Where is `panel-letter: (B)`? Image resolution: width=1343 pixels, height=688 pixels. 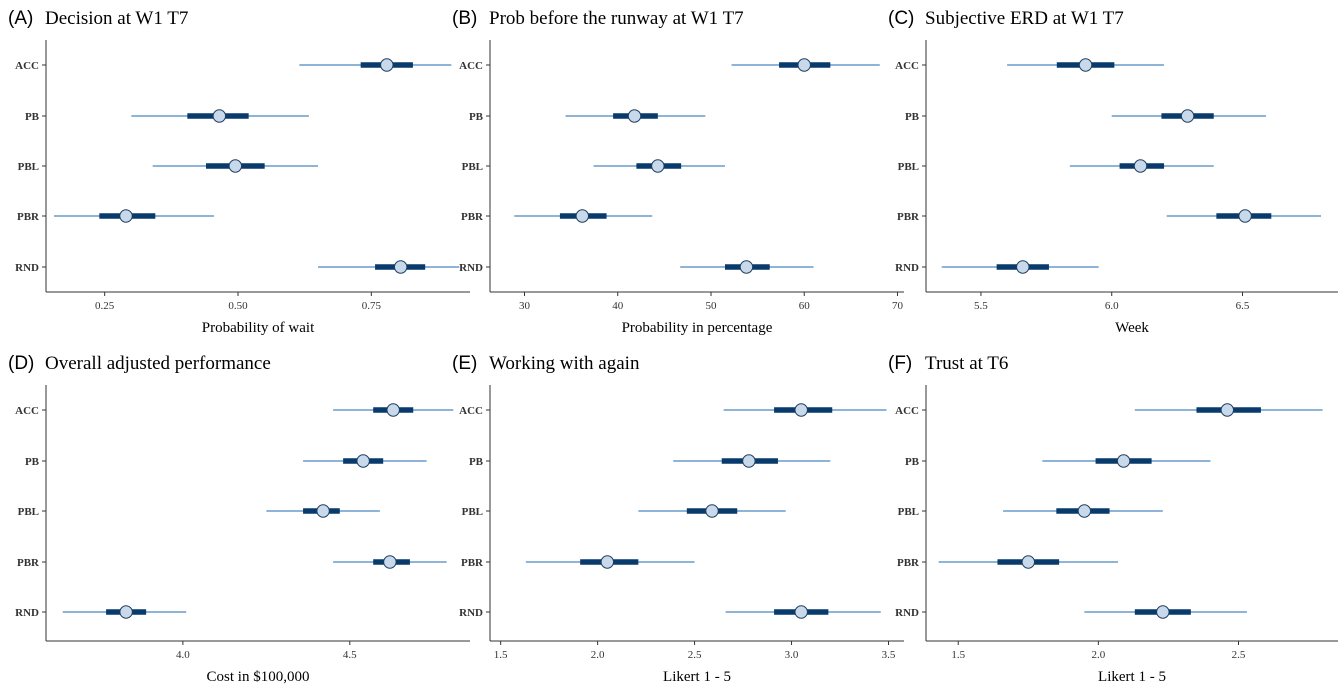 panel-letter: (B) is located at coordinates (464, 18).